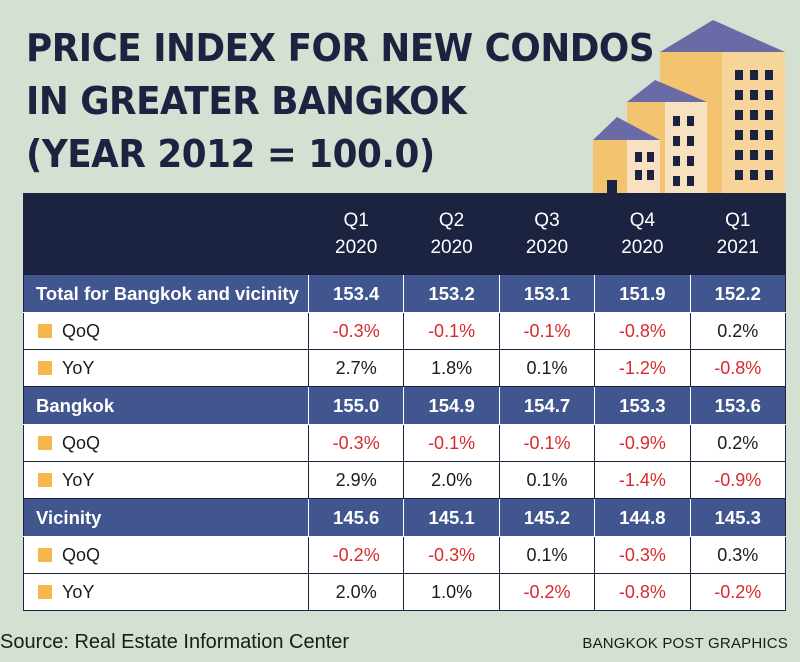 The width and height of the screenshot is (800, 662). I want to click on group-label: Total for Bangkok and vicinity, so click(166, 293).